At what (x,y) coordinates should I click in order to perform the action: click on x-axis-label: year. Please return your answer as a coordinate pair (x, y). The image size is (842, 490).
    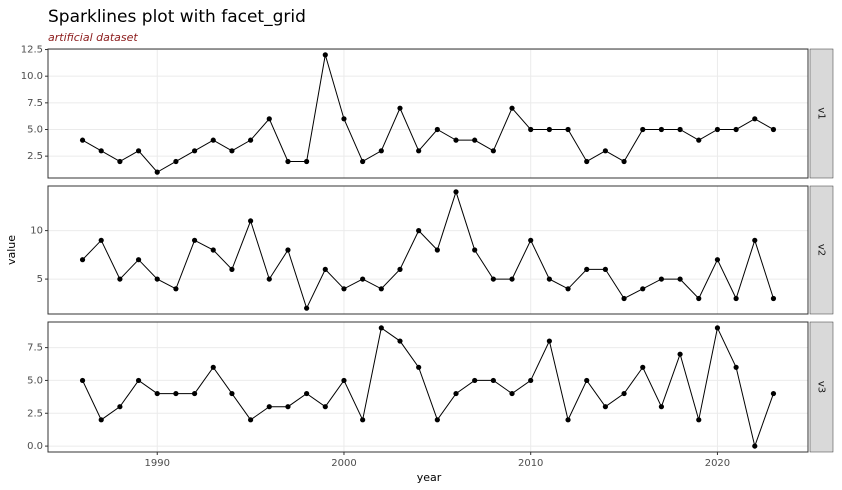
    Looking at the image, I should click on (429, 477).